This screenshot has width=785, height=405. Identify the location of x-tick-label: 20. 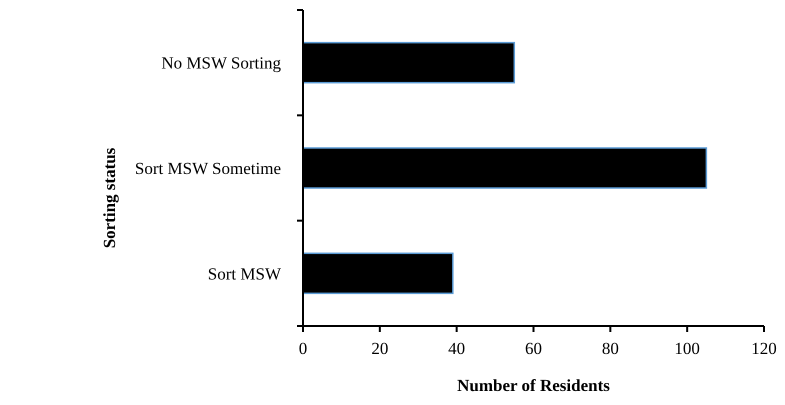
(379, 348).